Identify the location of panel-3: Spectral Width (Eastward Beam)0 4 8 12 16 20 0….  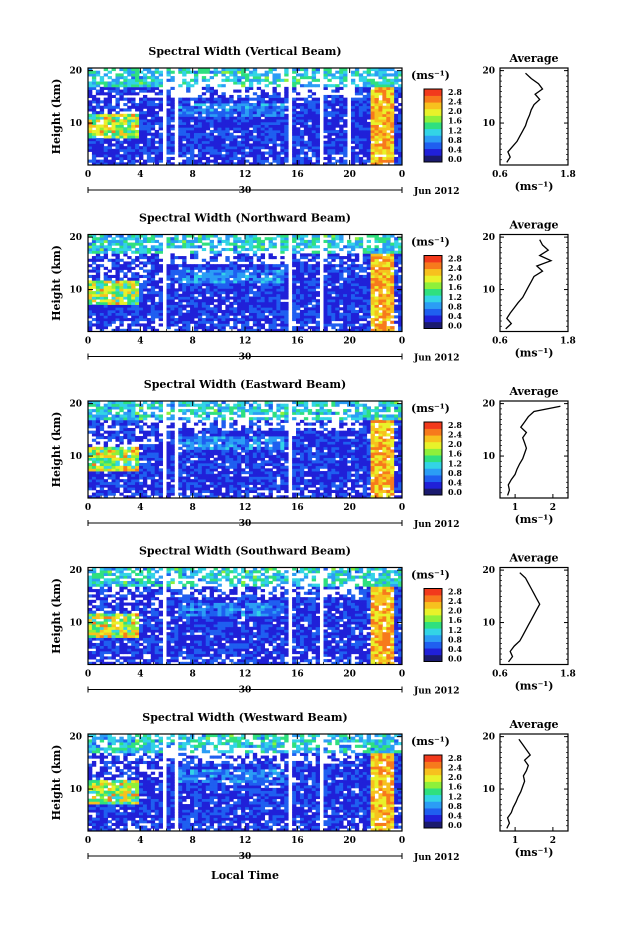
(309, 454).